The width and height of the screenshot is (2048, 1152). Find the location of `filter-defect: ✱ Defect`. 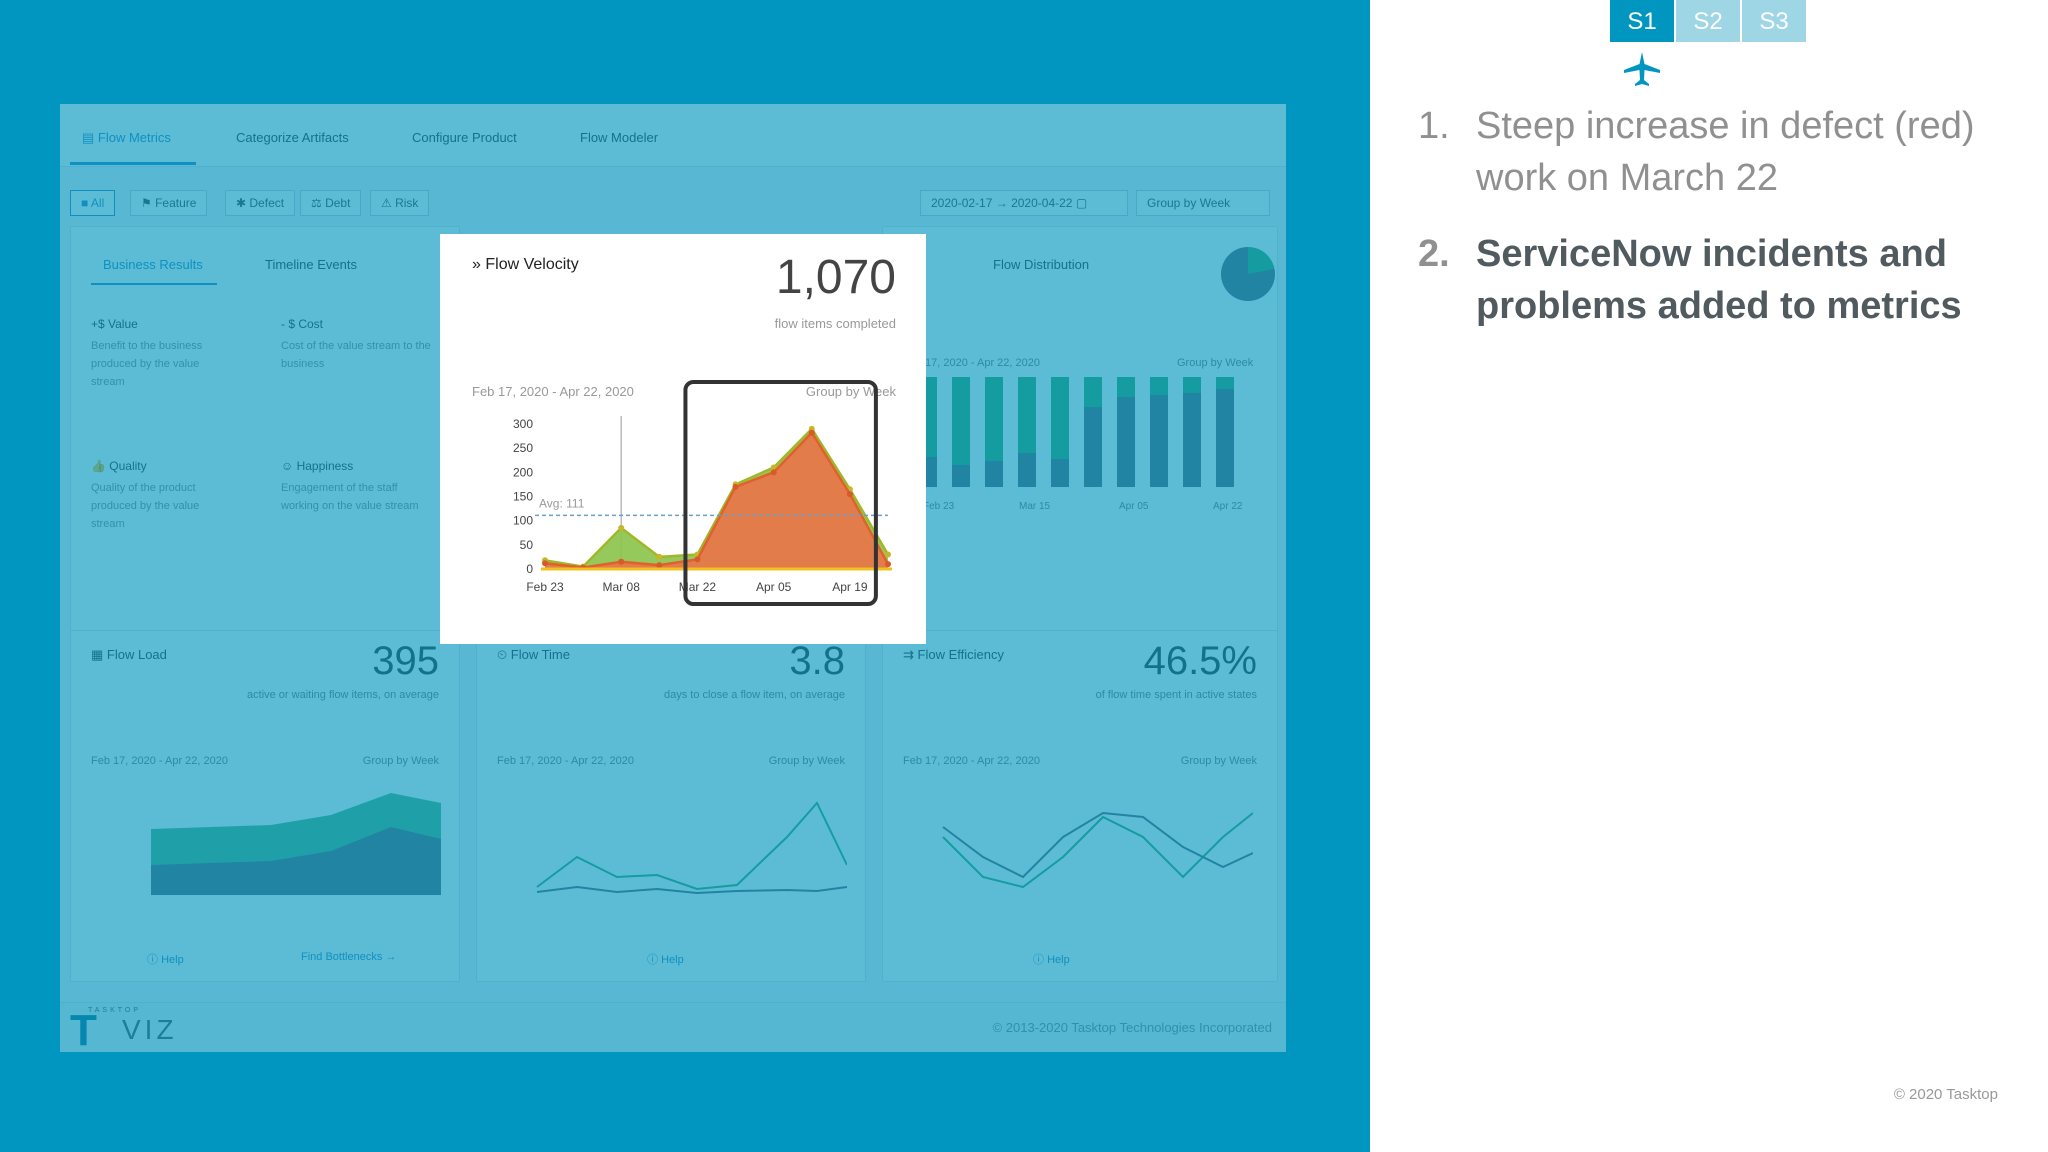

filter-defect: ✱ Defect is located at coordinates (260, 203).